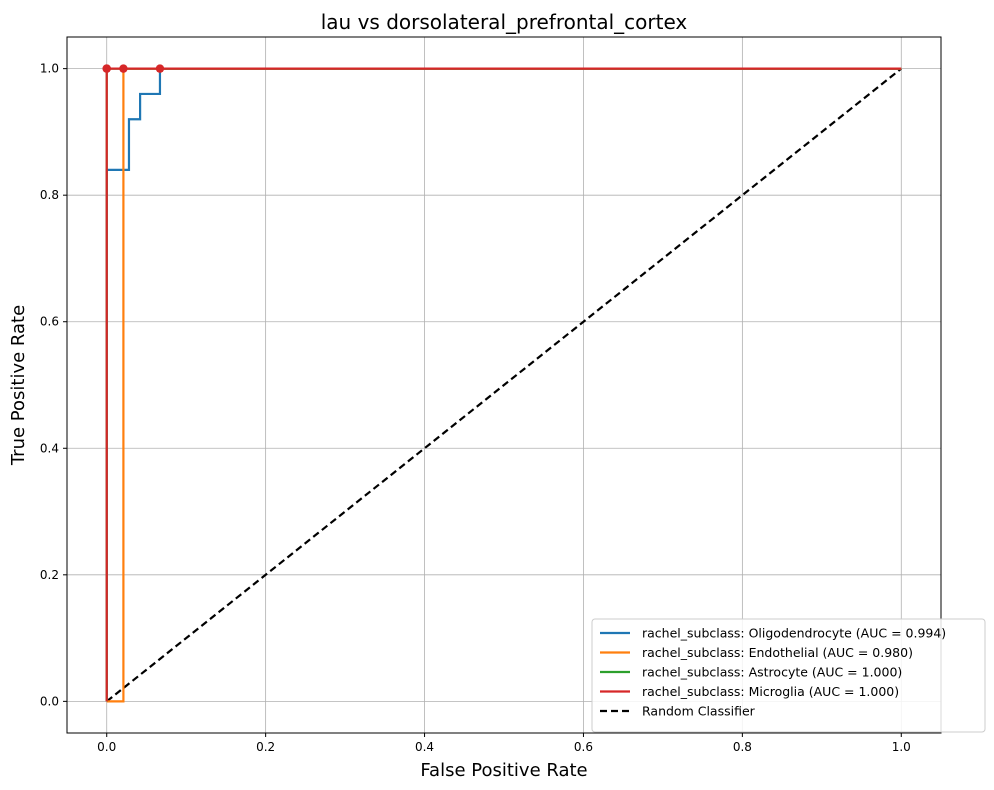  What do you see at coordinates (265, 747) in the screenshot?
I see `x-tick-label: 0.2` at bounding box center [265, 747].